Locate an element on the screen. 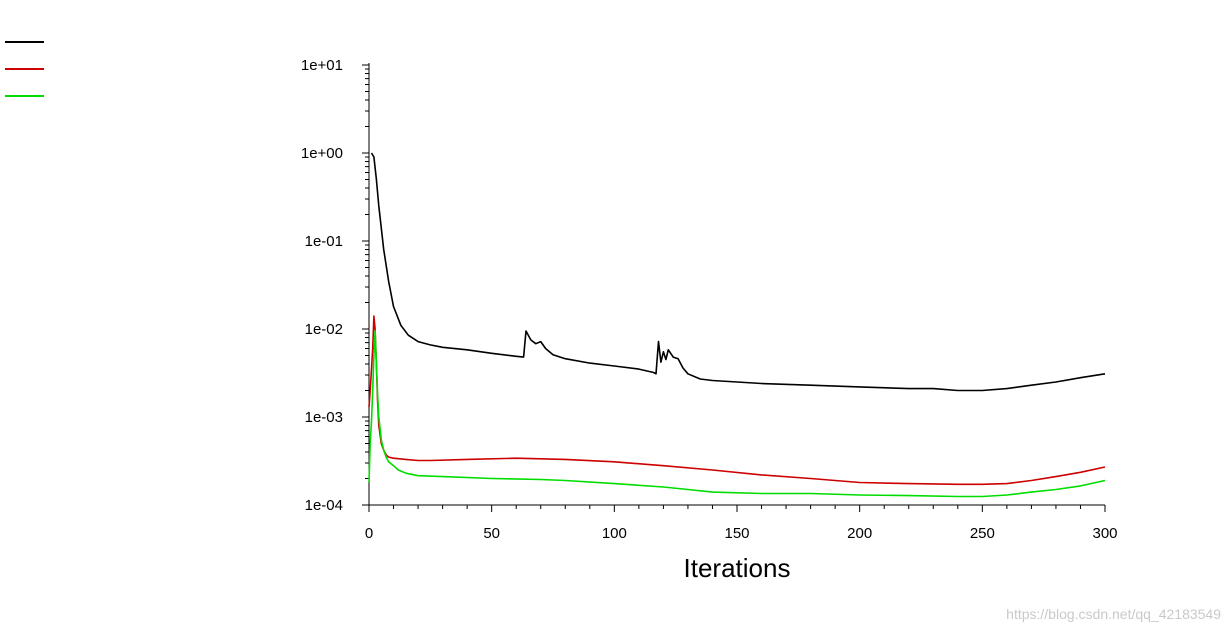 The image size is (1229, 632). x-tick-label: 200 is located at coordinates (859, 533).